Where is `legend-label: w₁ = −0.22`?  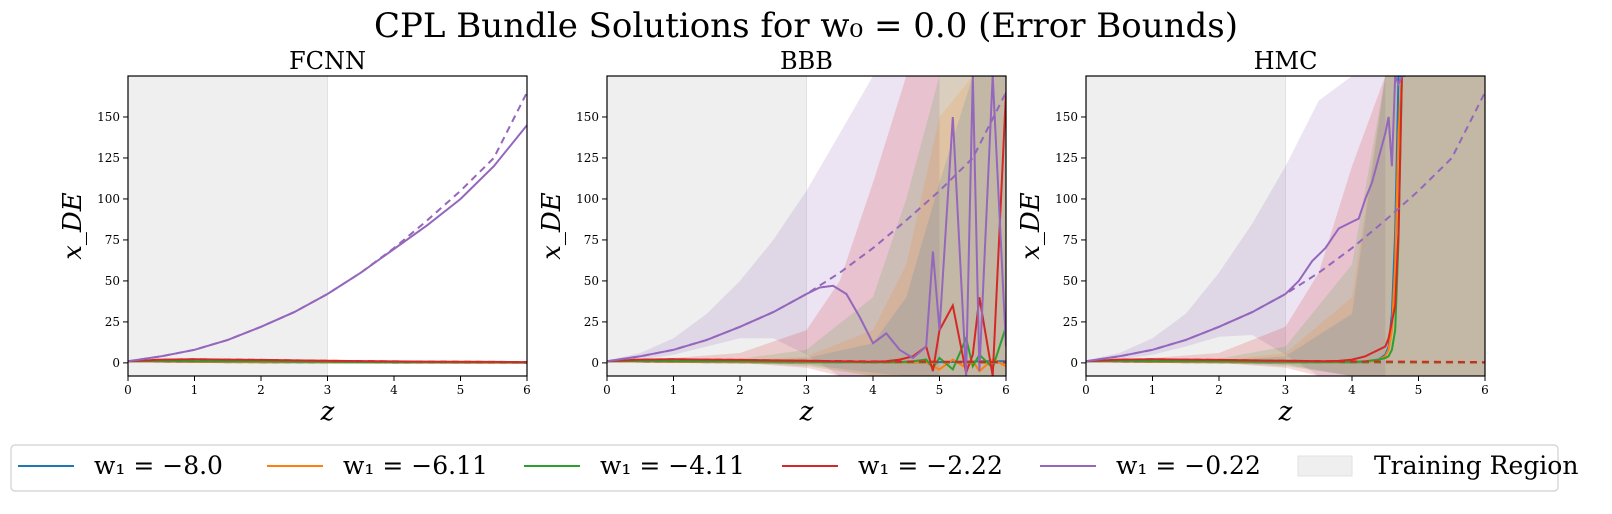
legend-label: w₁ = −0.22 is located at coordinates (1188, 465).